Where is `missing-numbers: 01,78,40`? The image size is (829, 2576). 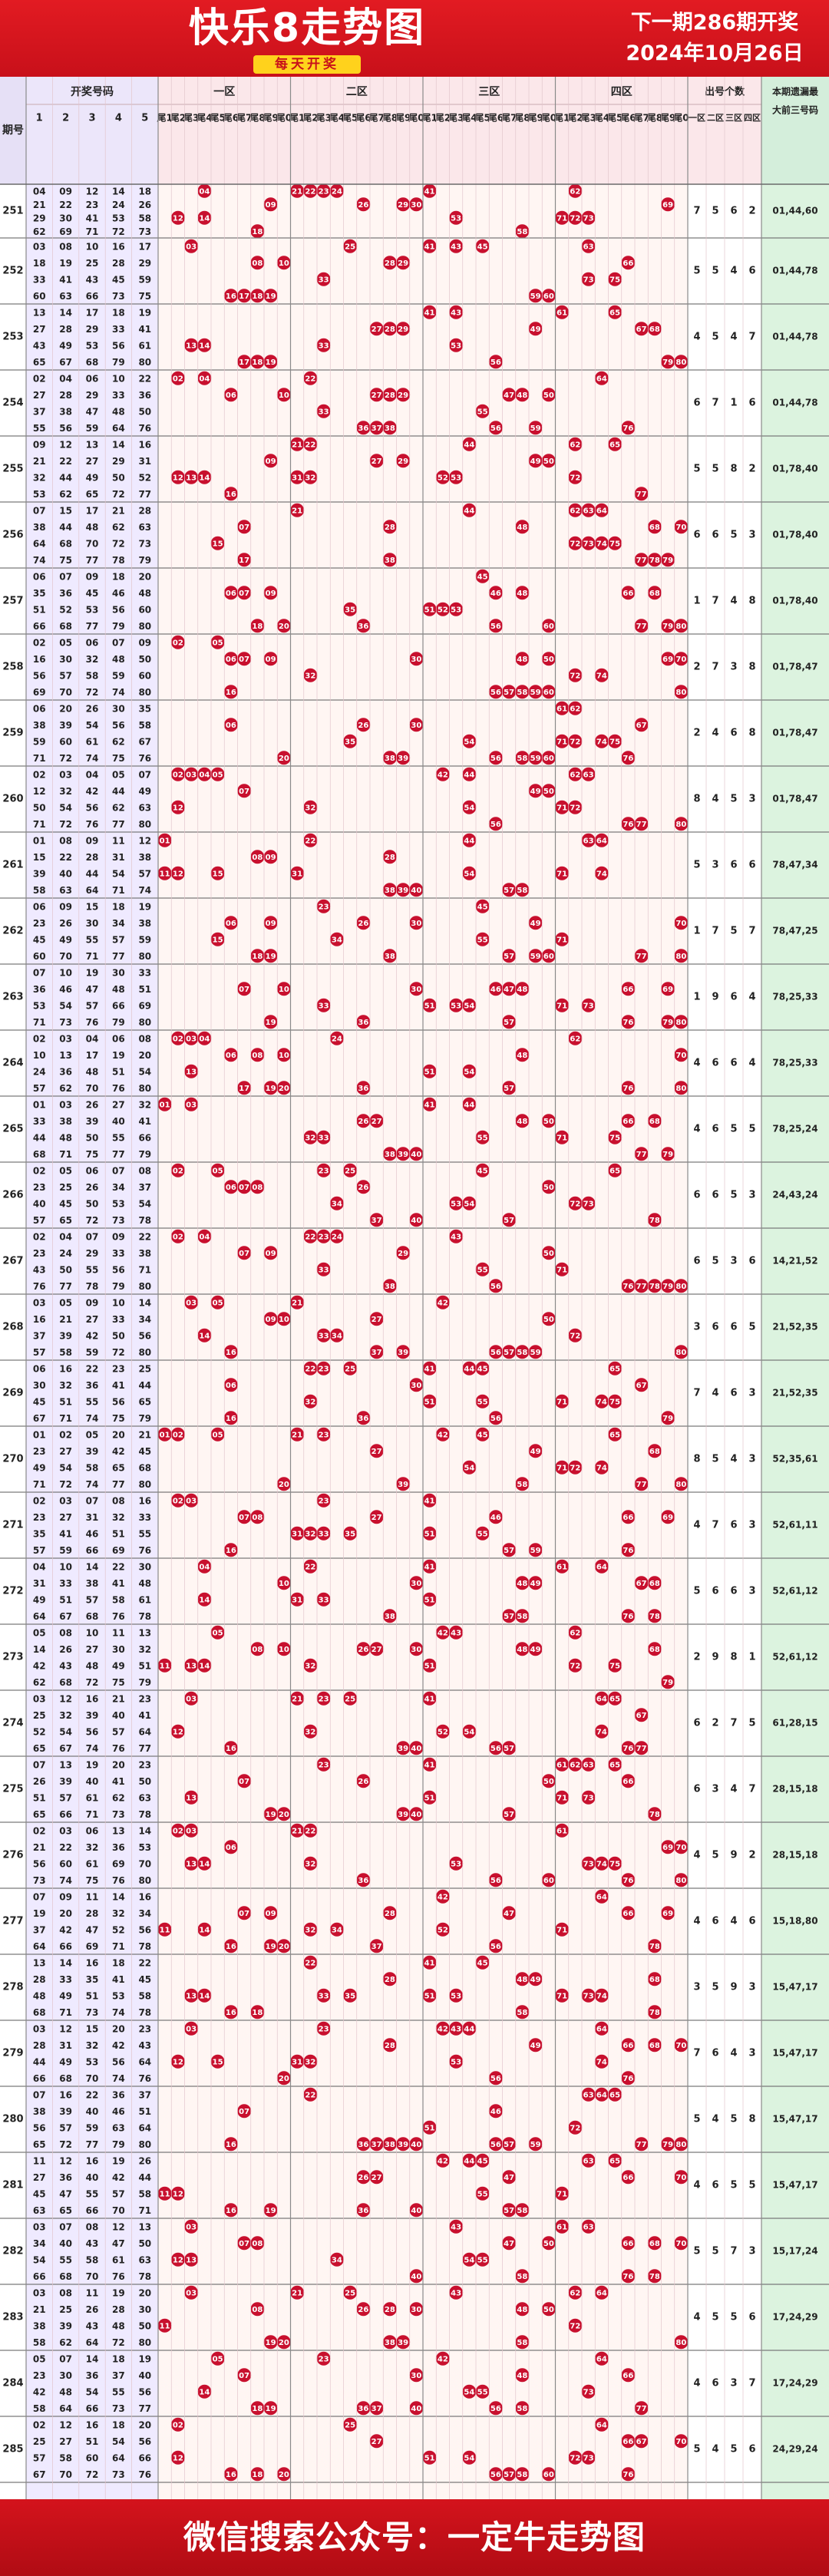
missing-numbers: 01,78,40 is located at coordinates (795, 469).